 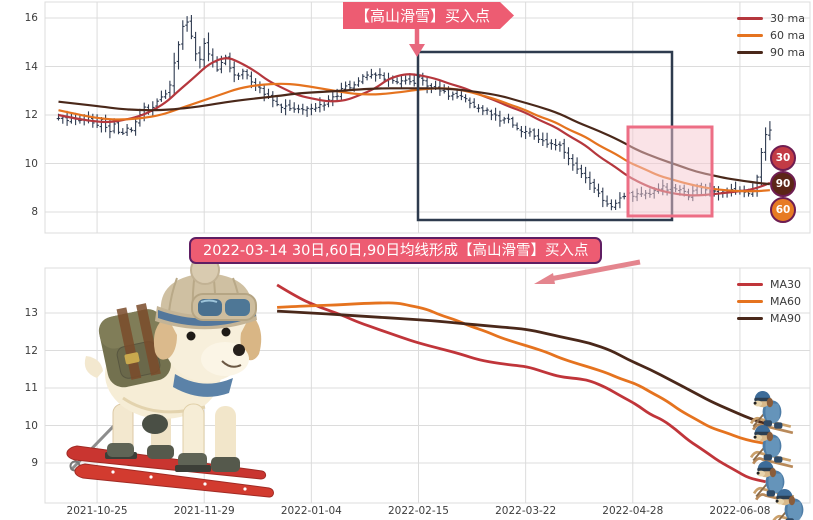 What do you see at coordinates (31, 313) in the screenshot?
I see `bottom-y-tick-label: 13` at bounding box center [31, 313].